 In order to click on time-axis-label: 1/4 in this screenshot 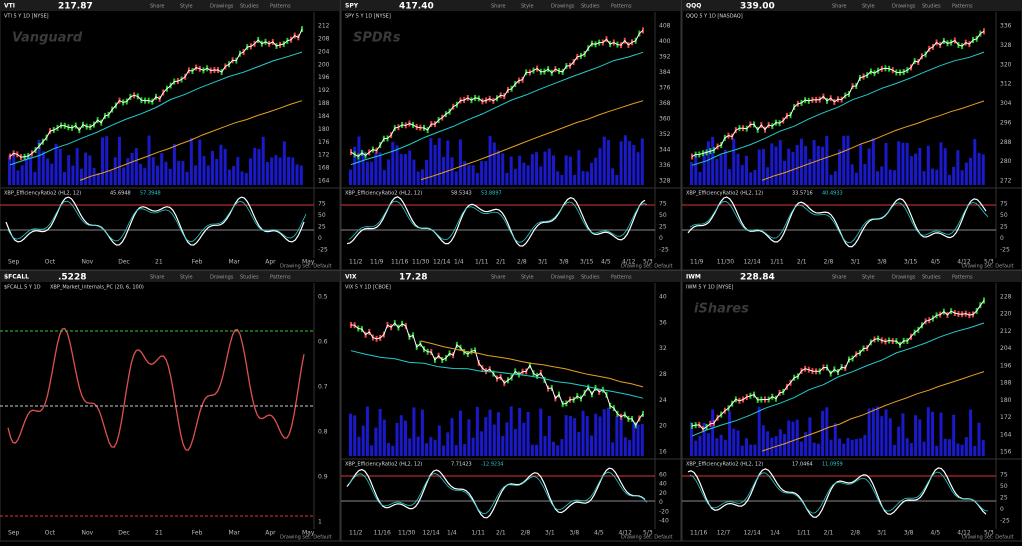, I will do `click(459, 262)`.